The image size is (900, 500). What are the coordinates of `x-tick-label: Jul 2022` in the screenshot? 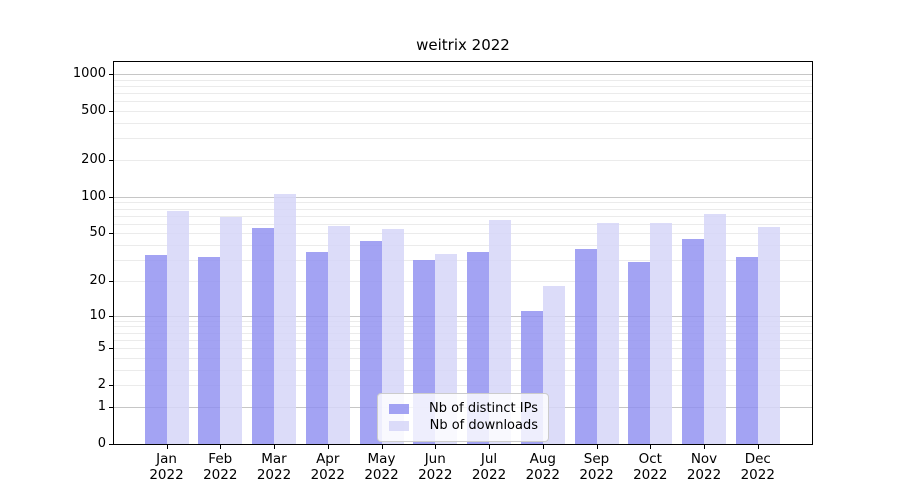 It's located at (489, 467).